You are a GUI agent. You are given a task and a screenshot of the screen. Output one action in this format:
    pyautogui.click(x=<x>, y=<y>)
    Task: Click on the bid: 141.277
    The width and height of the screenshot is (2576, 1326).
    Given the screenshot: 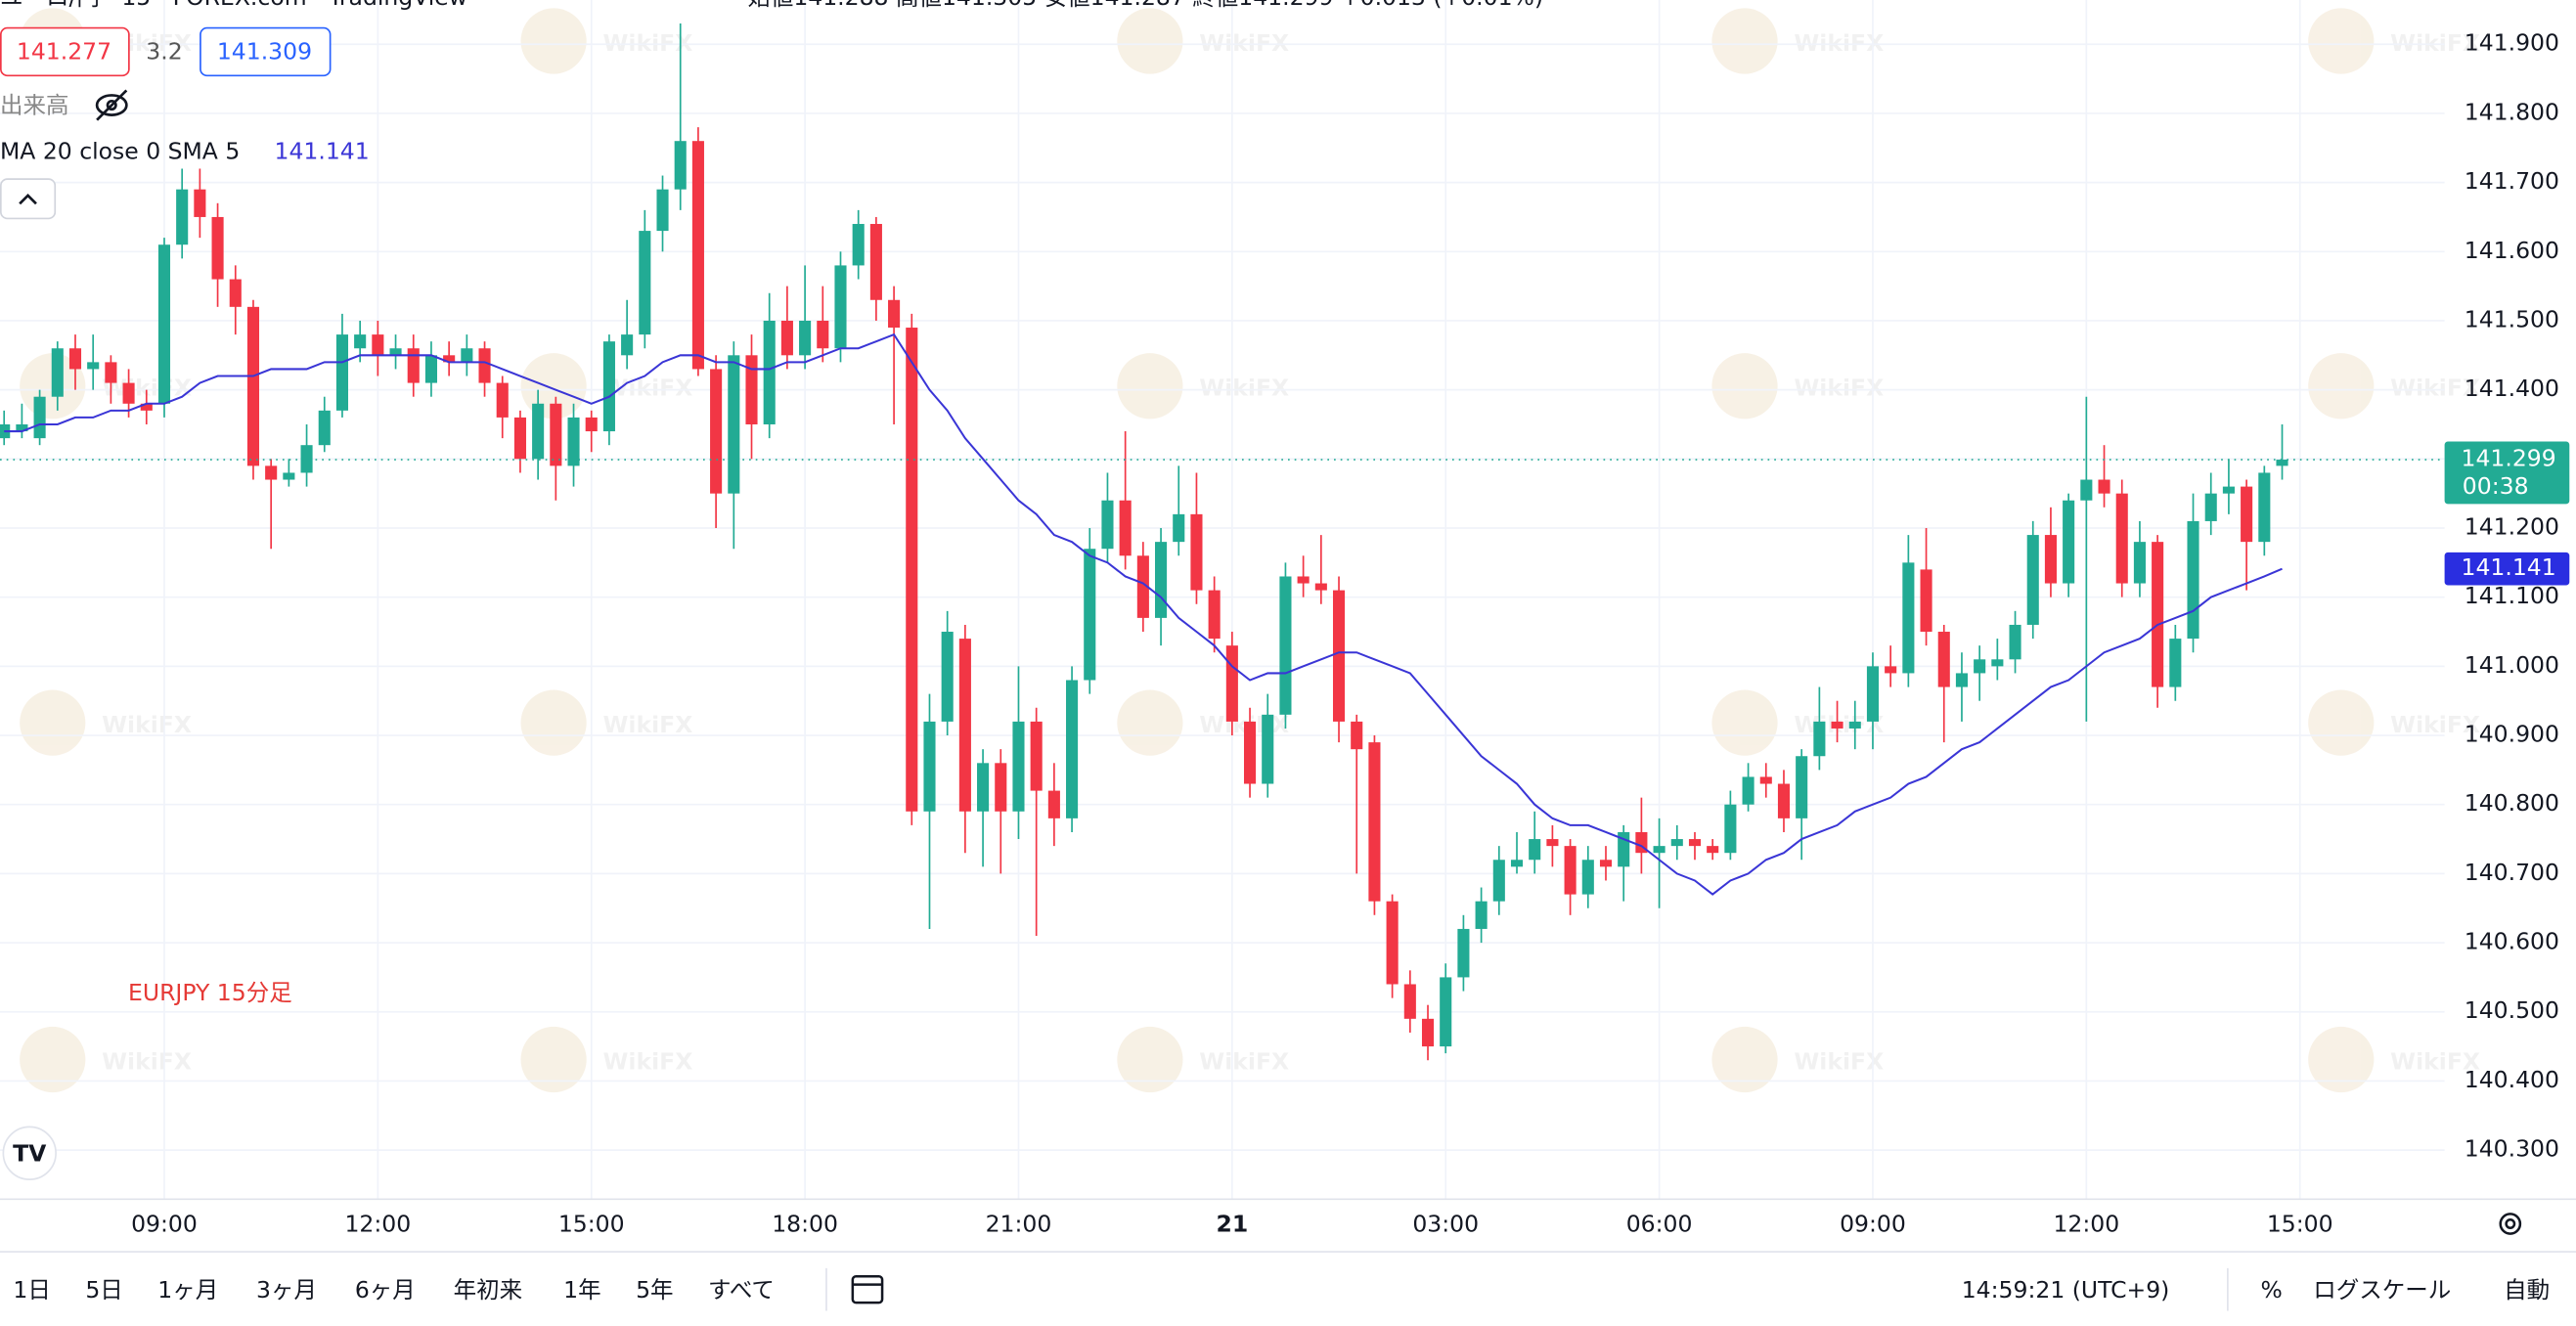 What is the action you would take?
    pyautogui.click(x=64, y=51)
    